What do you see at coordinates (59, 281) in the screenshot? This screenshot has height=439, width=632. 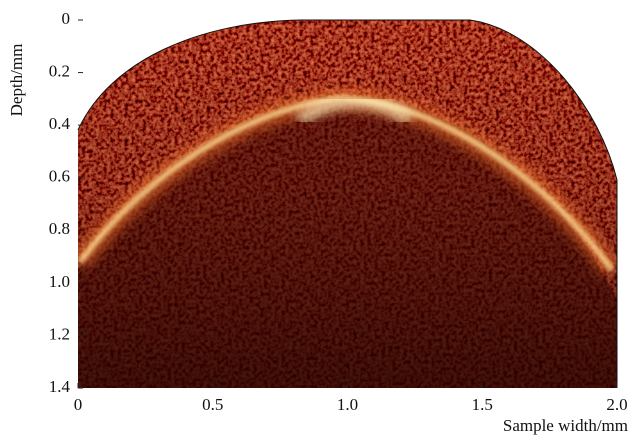 I see `y-tick-label: 1.0` at bounding box center [59, 281].